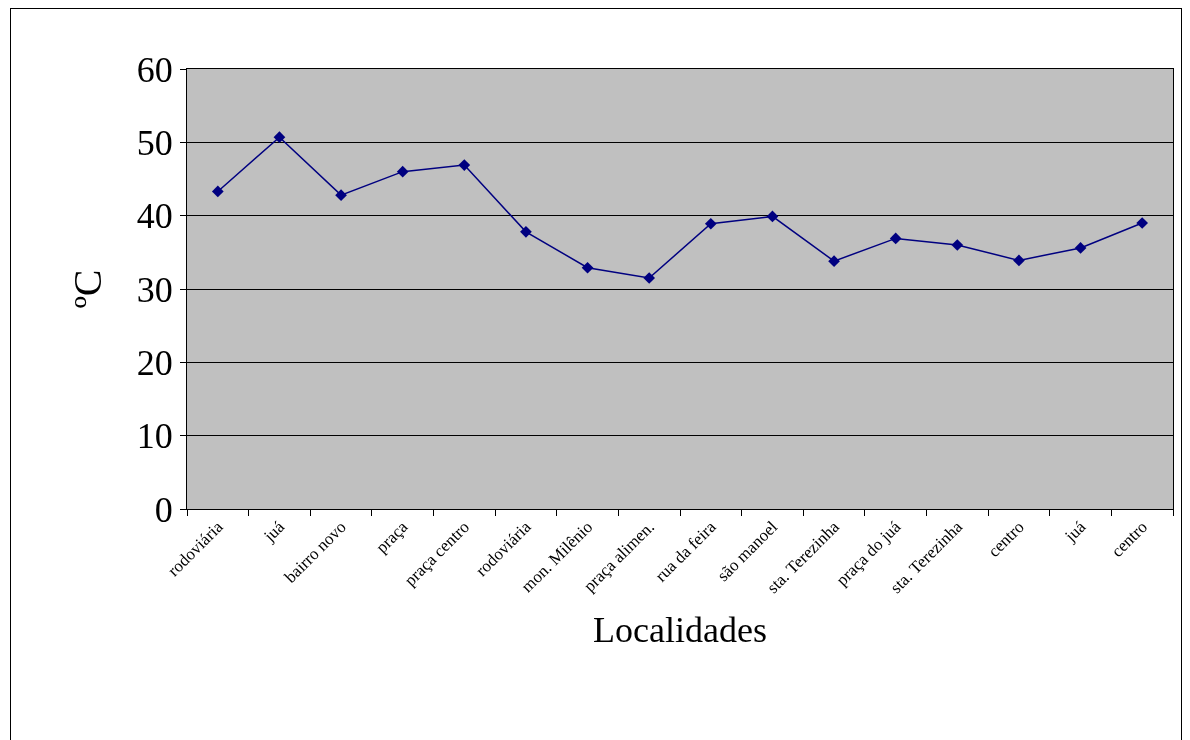 Image resolution: width=1190 pixels, height=740 pixels. Describe the element at coordinates (154, 289) in the screenshot. I see `y-tick-label: 30` at that location.